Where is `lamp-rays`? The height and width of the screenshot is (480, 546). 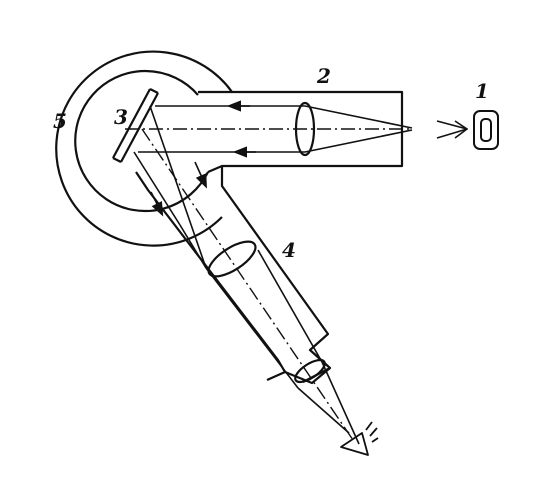 lamp-rays is located at coordinates (452, 129).